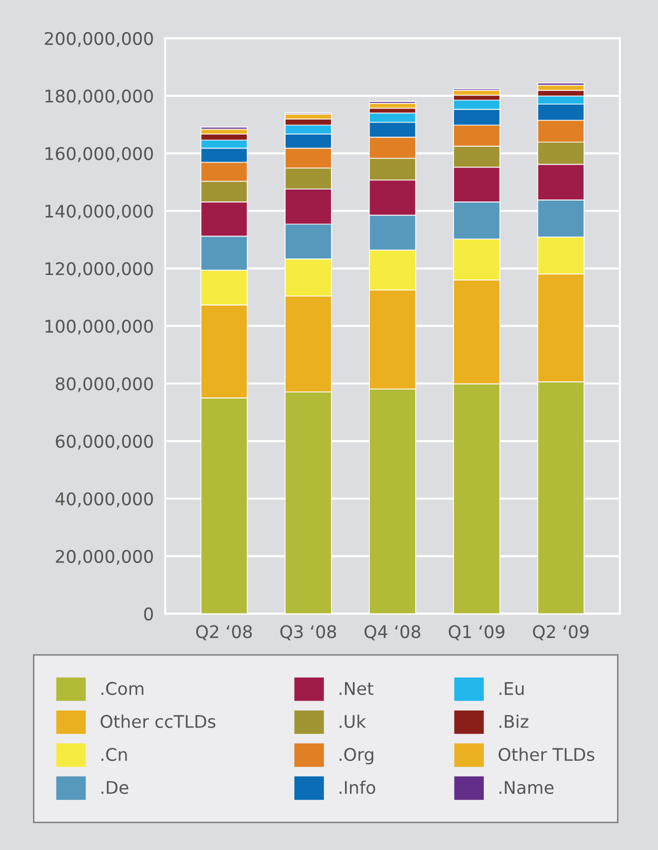 Image resolution: width=658 pixels, height=850 pixels. Describe the element at coordinates (104, 500) in the screenshot. I see `y-tick-label: 40,000,000` at that location.